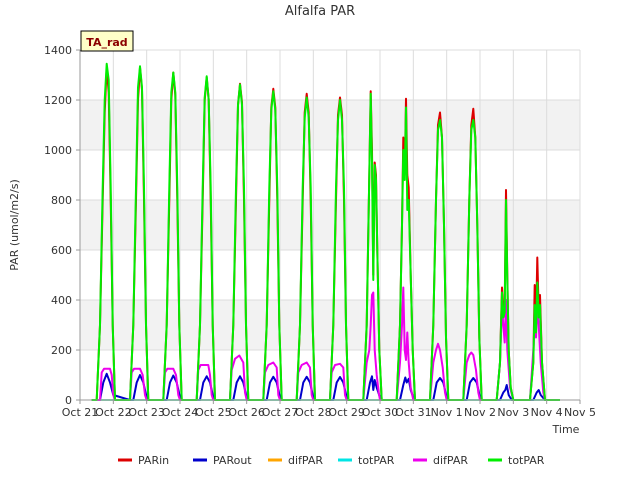 The image size is (640, 480). Describe the element at coordinates (280, 412) in the screenshot. I see `x-tick-label: Oct 27` at that location.